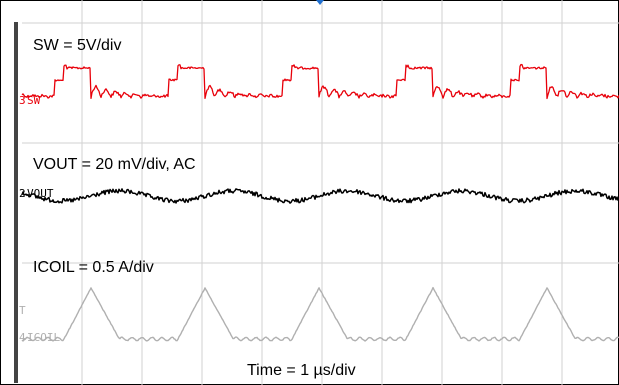  I want to click on icoil-trace, so click(320, 314).